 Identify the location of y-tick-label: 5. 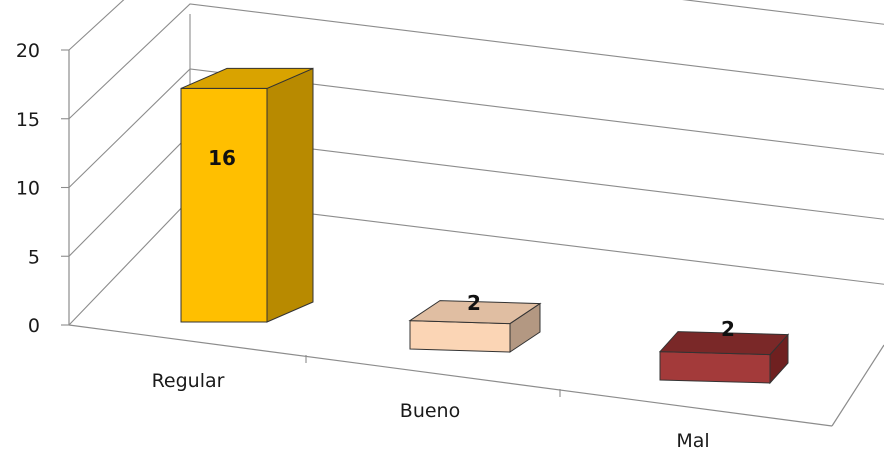
(34, 257).